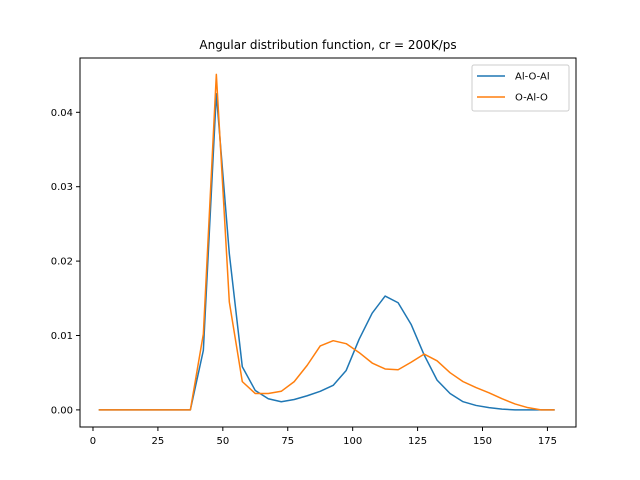 This screenshot has height=480, width=640. I want to click on y-tick-label: 0.02, so click(62, 262).